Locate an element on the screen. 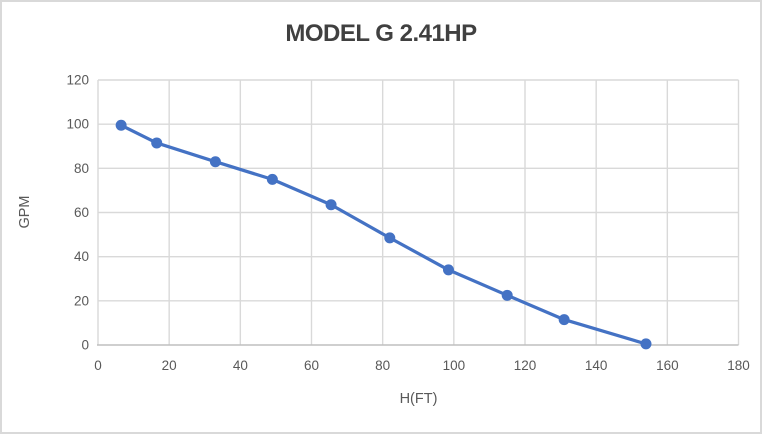 This screenshot has width=762, height=434. y-tick-label: 60 is located at coordinates (81, 212).